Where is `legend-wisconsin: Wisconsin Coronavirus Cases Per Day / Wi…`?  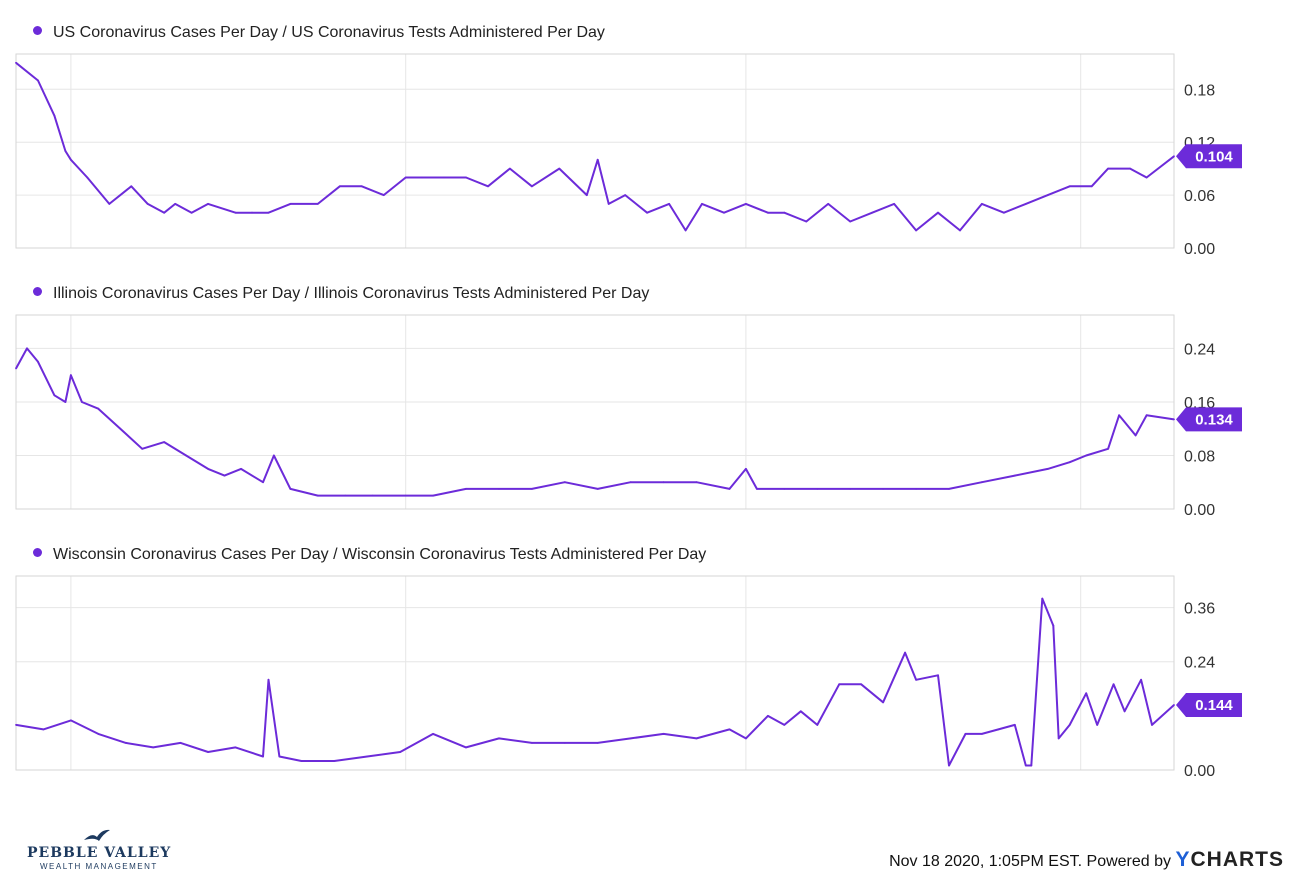 legend-wisconsin: Wisconsin Coronavirus Cases Per Day / Wi… is located at coordinates (369, 555).